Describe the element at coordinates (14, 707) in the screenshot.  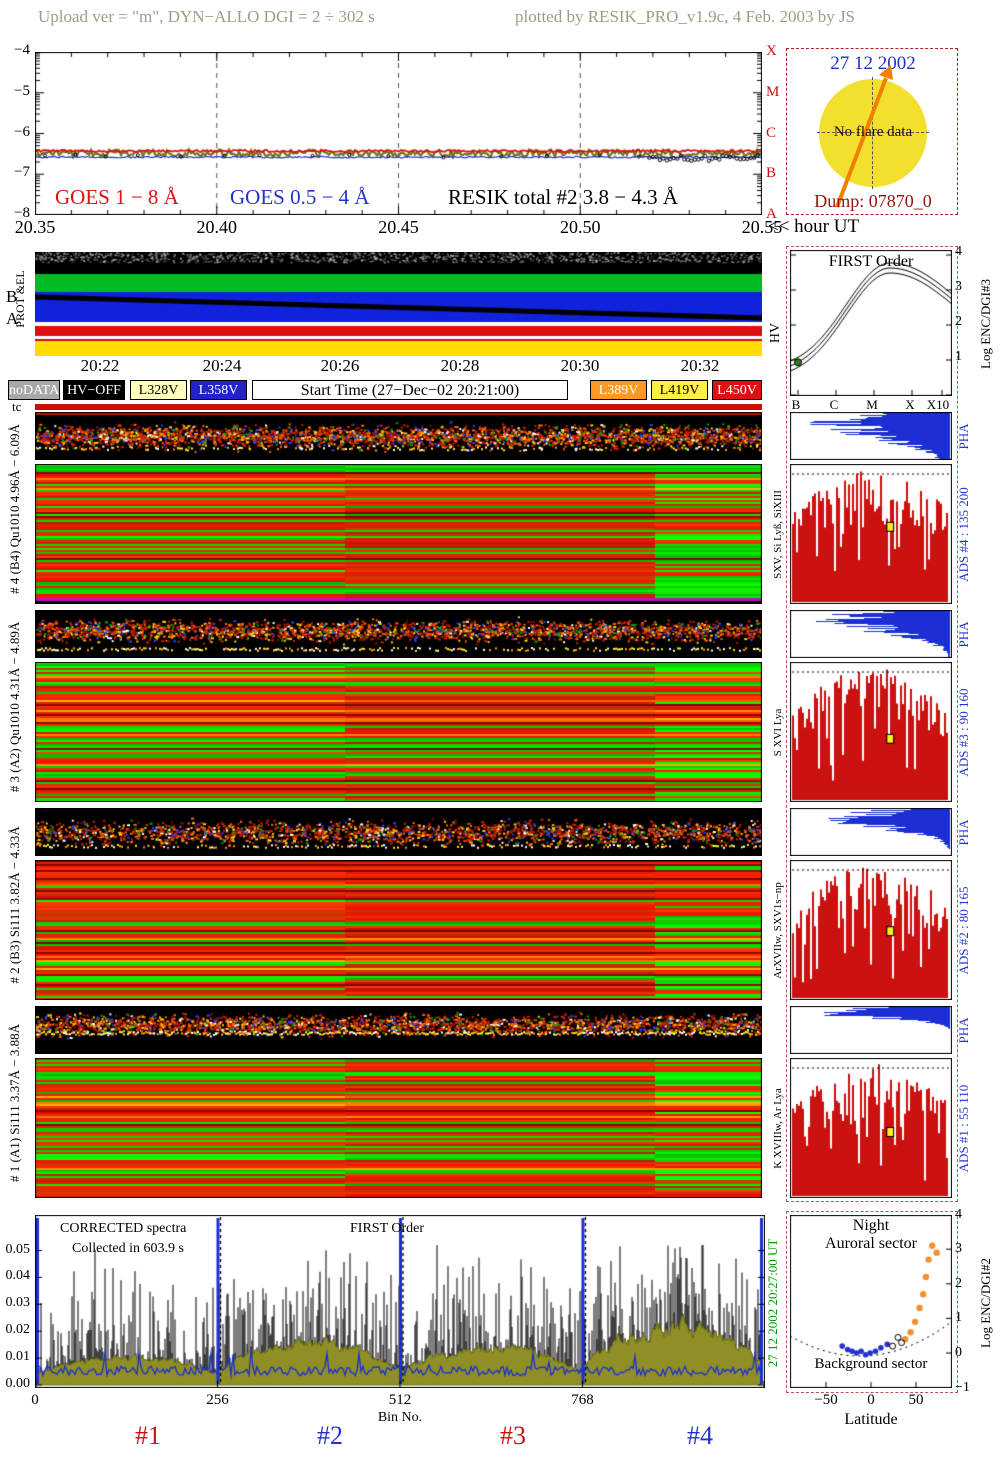
I see `channel-left-label-3: # 3 (A2) Qu1010 4.31Å − 4.89Å` at that location.